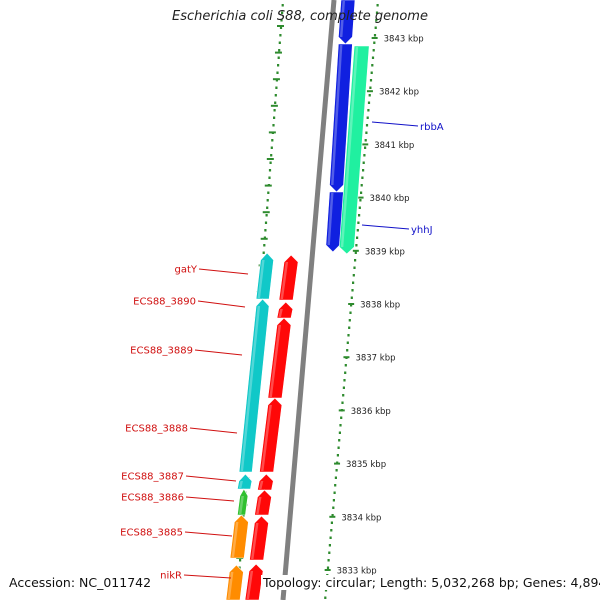 The height and width of the screenshot is (600, 600). Describe the element at coordinates (250, 585) in the screenshot. I see `gene-red-8-highlight` at that location.